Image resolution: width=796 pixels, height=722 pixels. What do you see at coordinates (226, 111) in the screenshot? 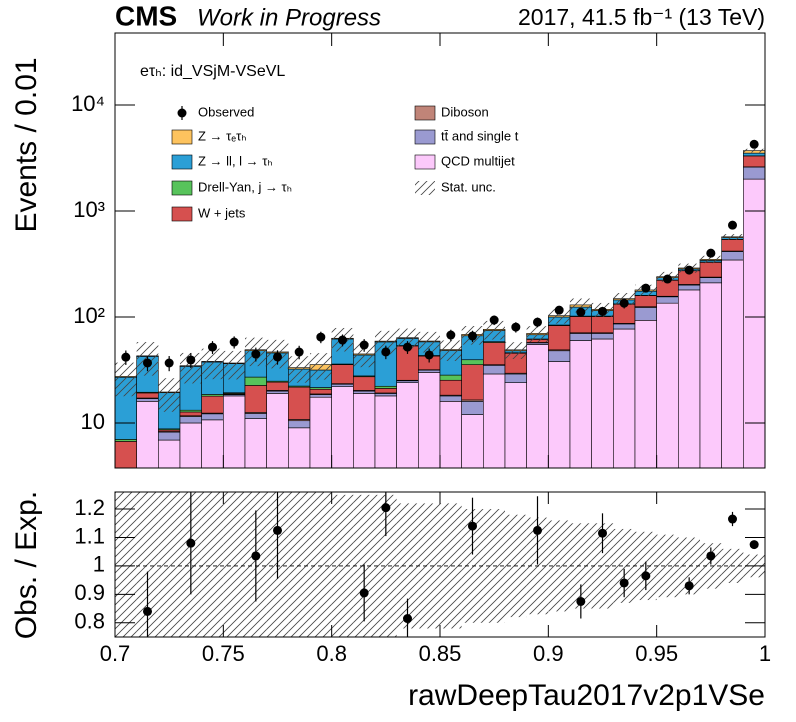
I see `legend-label: Observed` at bounding box center [226, 111].